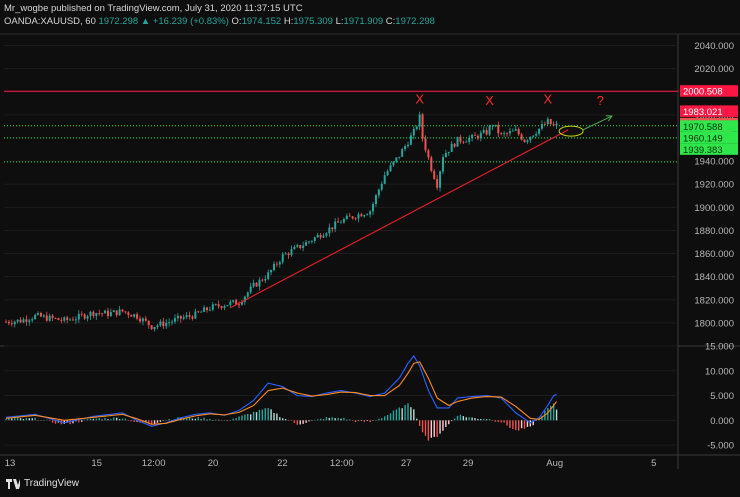  I want to click on price-axis-tick-label: 1880.000, so click(714, 231).